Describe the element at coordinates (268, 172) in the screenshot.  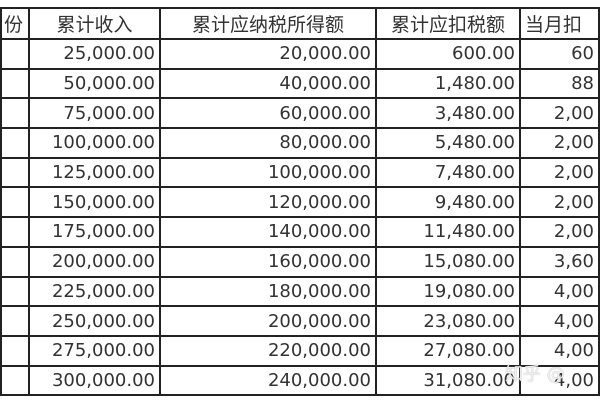
I see `cell-cumulative-taxable-income: 100,000.00` at that location.